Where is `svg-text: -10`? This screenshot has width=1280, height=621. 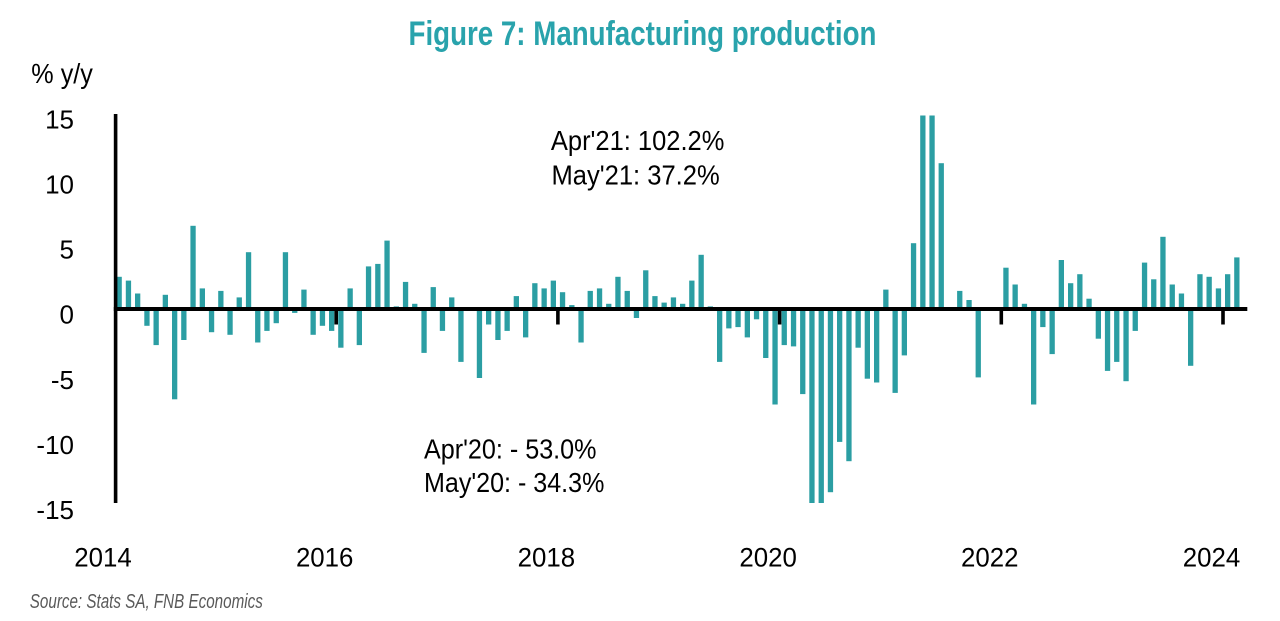
svg-text: -10 is located at coordinates (55, 445).